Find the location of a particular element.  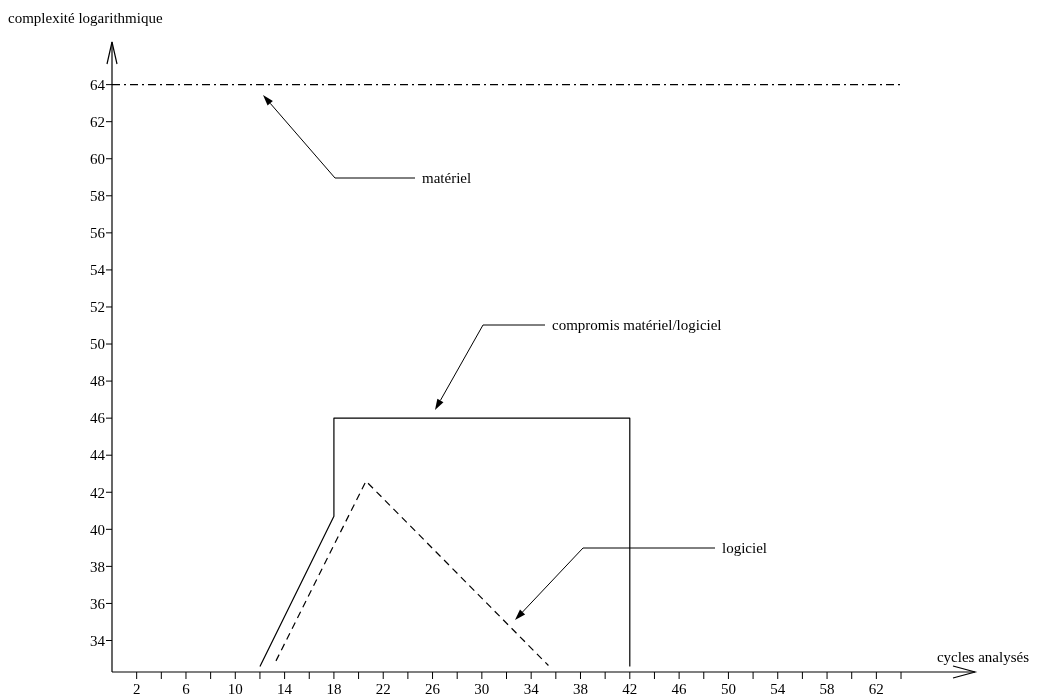

y-tick-label: 44 is located at coordinates (98, 455).